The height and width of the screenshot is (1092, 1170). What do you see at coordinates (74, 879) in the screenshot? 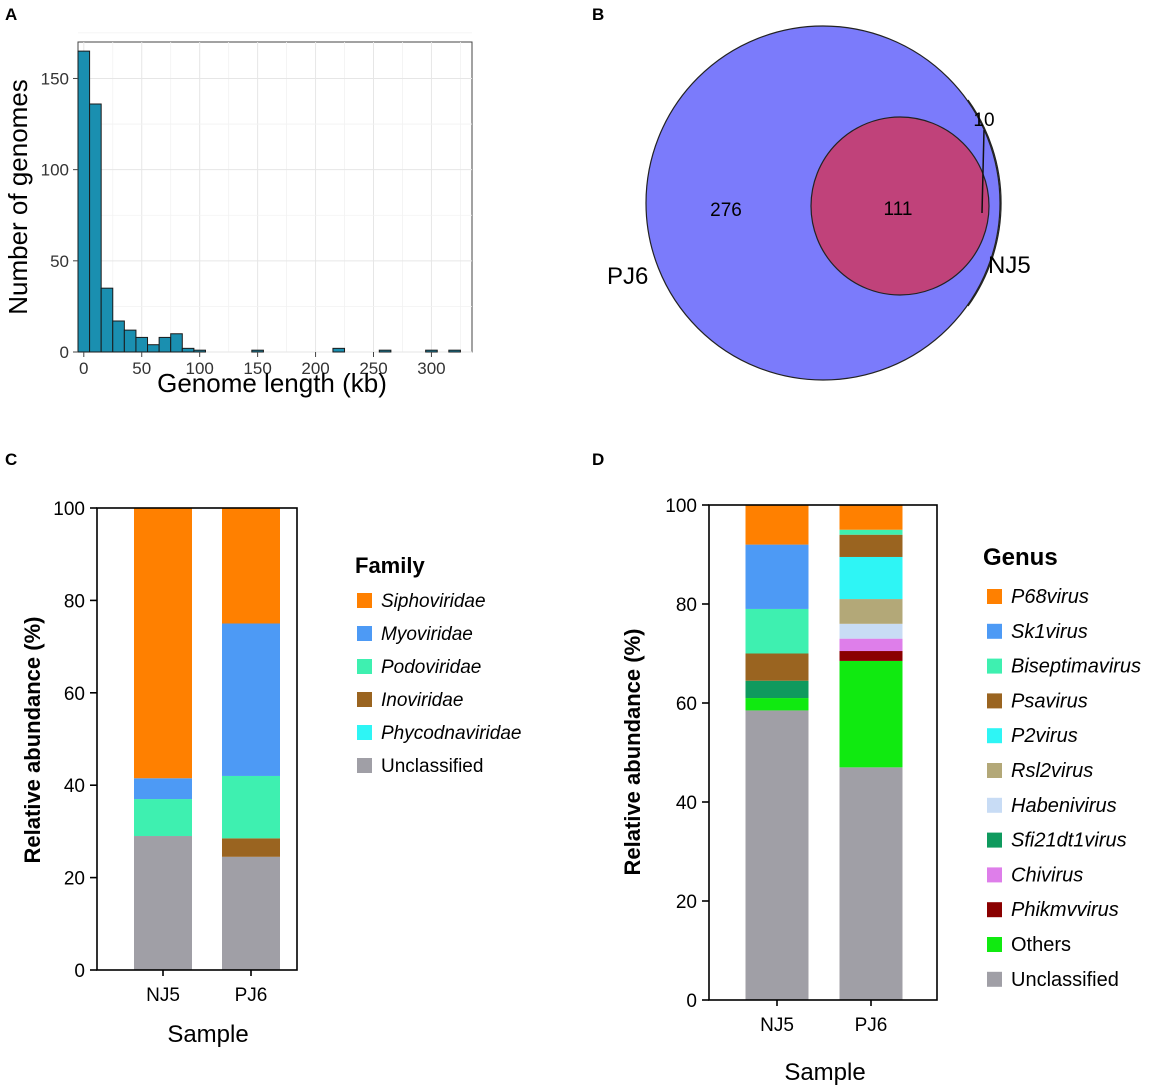
I see `family-y-tick-label: 20` at bounding box center [74, 879].